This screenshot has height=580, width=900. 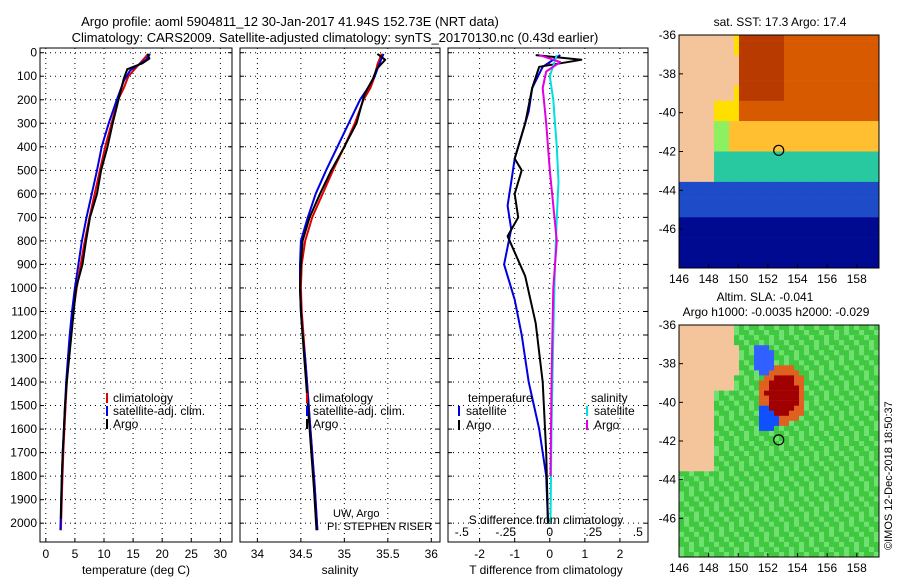 What do you see at coordinates (479, 425) in the screenshot?
I see `legend-label: Argo` at bounding box center [479, 425].